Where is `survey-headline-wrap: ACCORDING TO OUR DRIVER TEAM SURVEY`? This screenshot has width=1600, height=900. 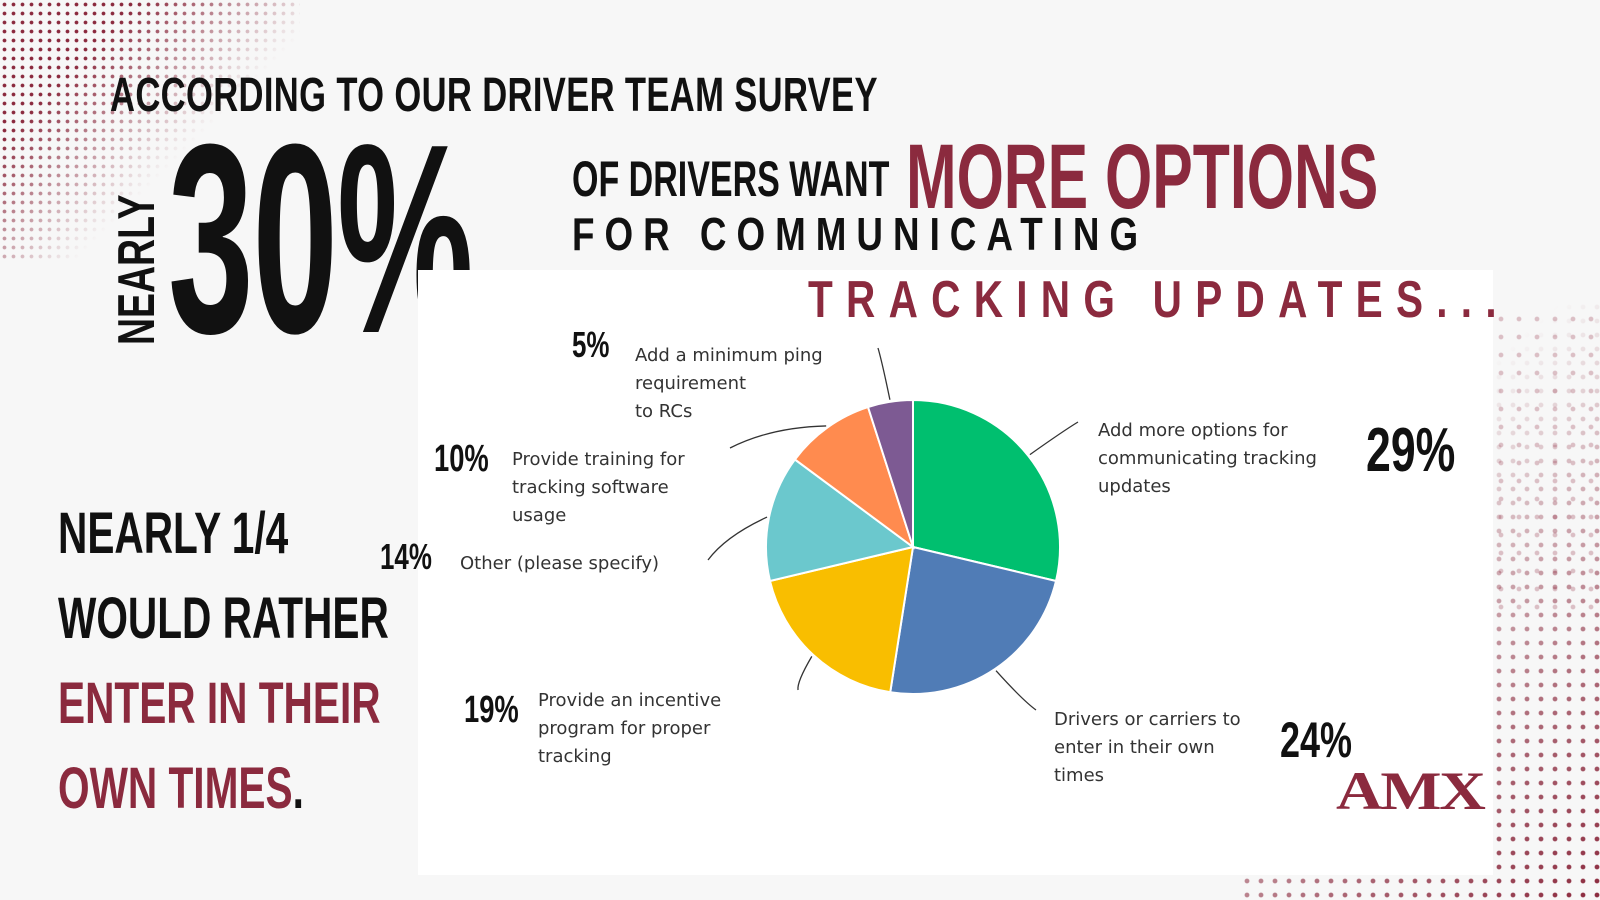 survey-headline-wrap: ACCORDING TO OUR DRIVER TEAM SURVEY is located at coordinates (643, 95).